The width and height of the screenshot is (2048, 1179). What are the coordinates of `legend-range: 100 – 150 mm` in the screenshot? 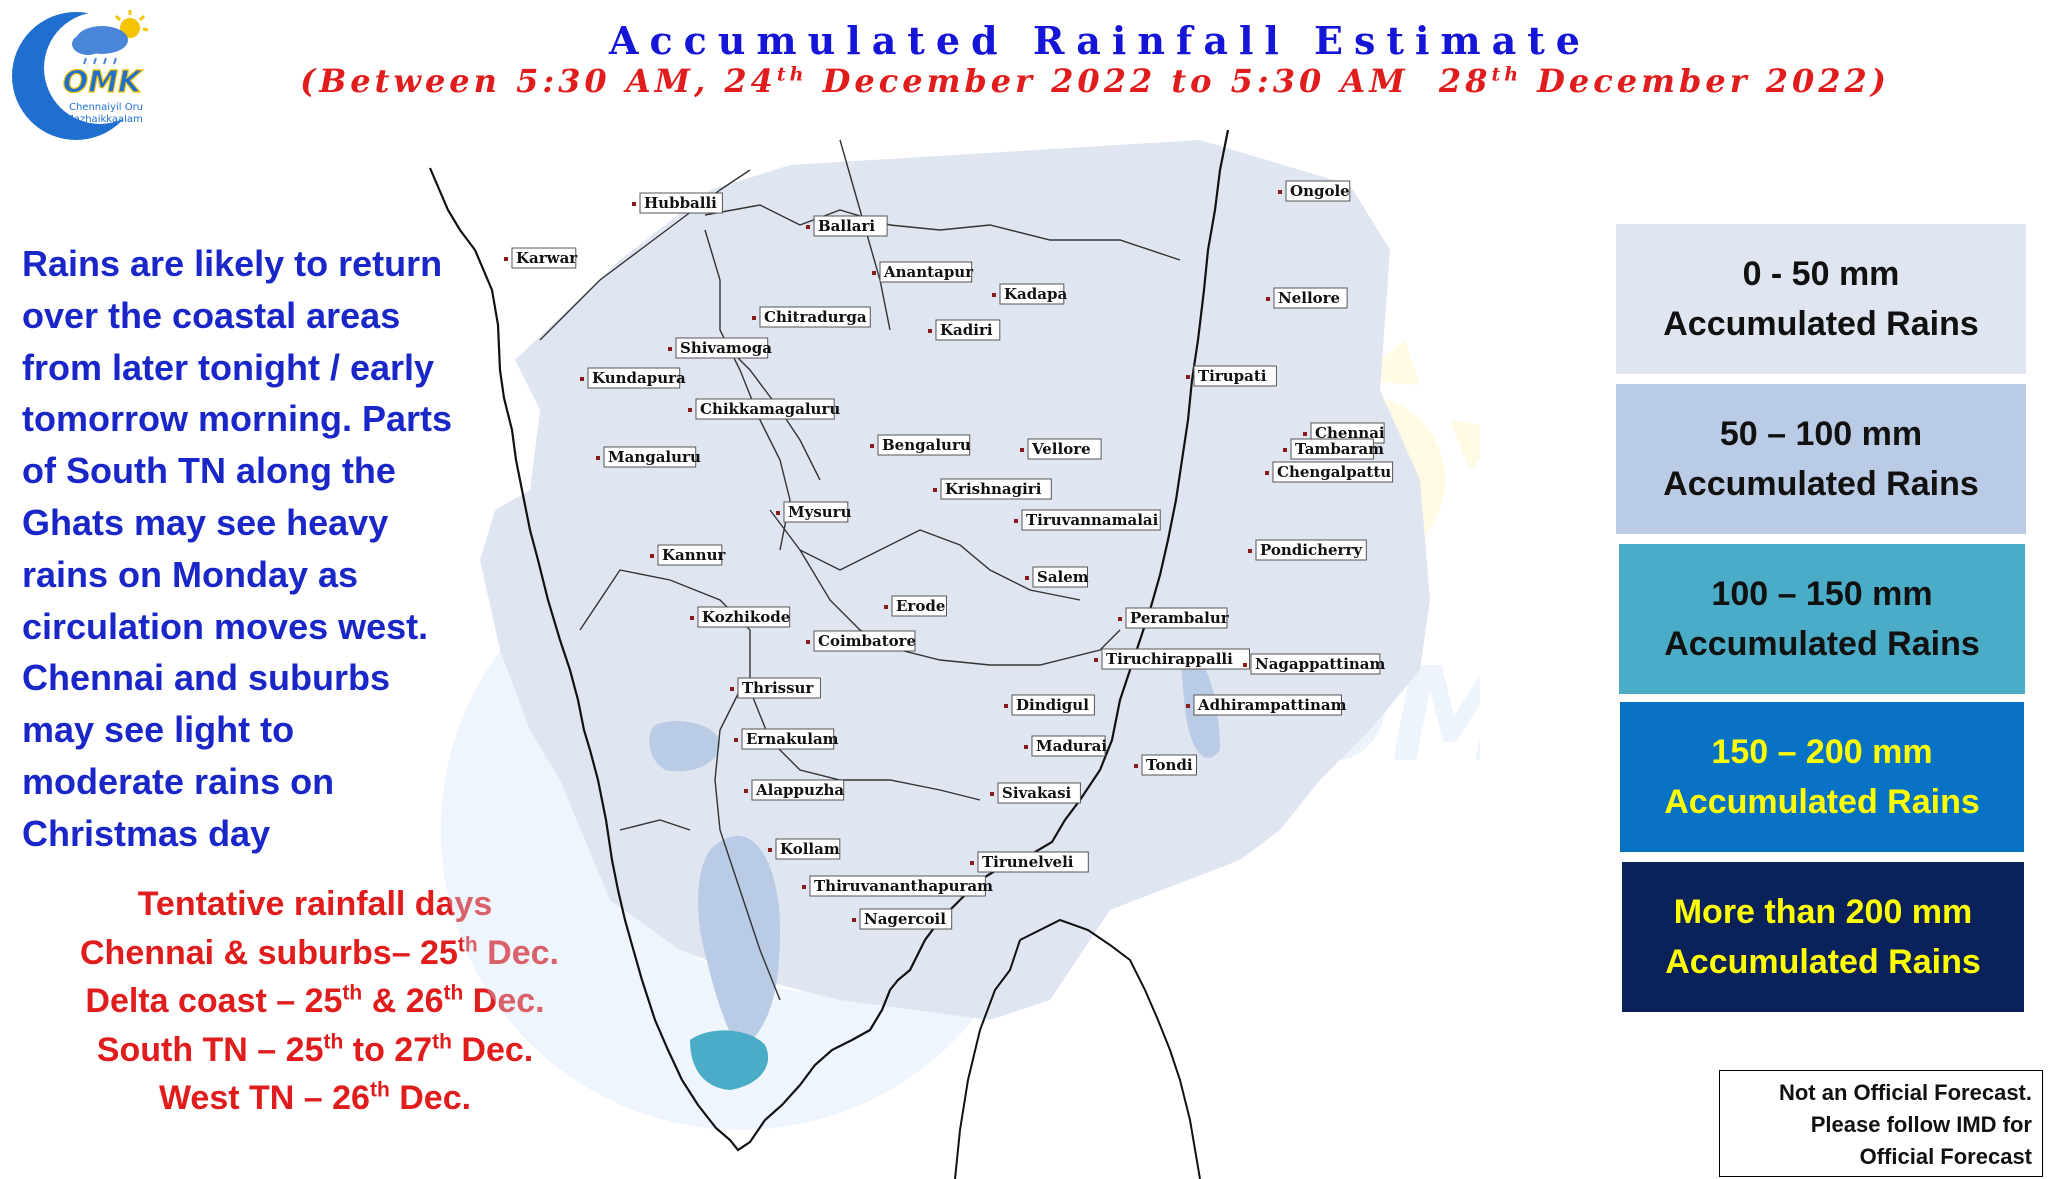 It's located at (1822, 594).